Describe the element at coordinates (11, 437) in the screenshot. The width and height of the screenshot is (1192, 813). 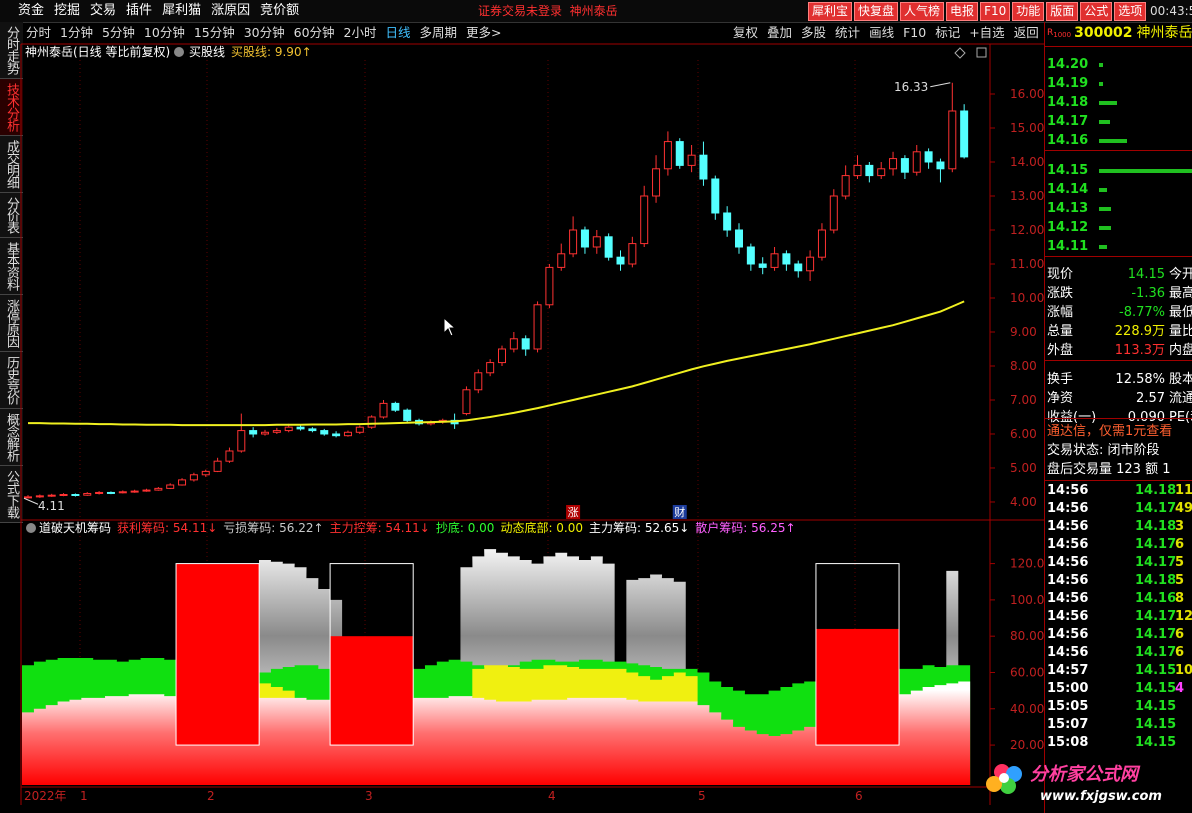
I see `side-tab: 概念解析` at that location.